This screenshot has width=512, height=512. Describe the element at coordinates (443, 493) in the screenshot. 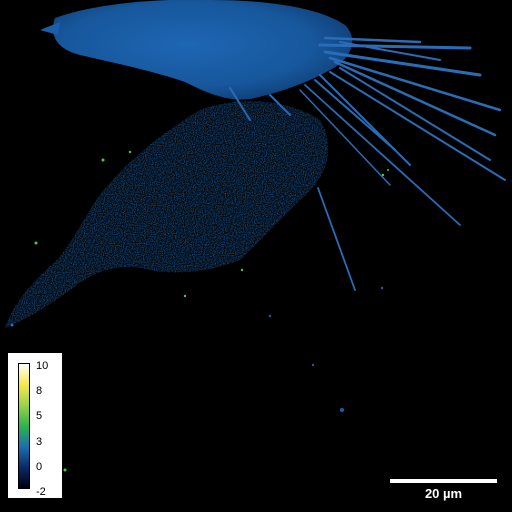

I see `scale-bar-label: 20 µm` at that location.